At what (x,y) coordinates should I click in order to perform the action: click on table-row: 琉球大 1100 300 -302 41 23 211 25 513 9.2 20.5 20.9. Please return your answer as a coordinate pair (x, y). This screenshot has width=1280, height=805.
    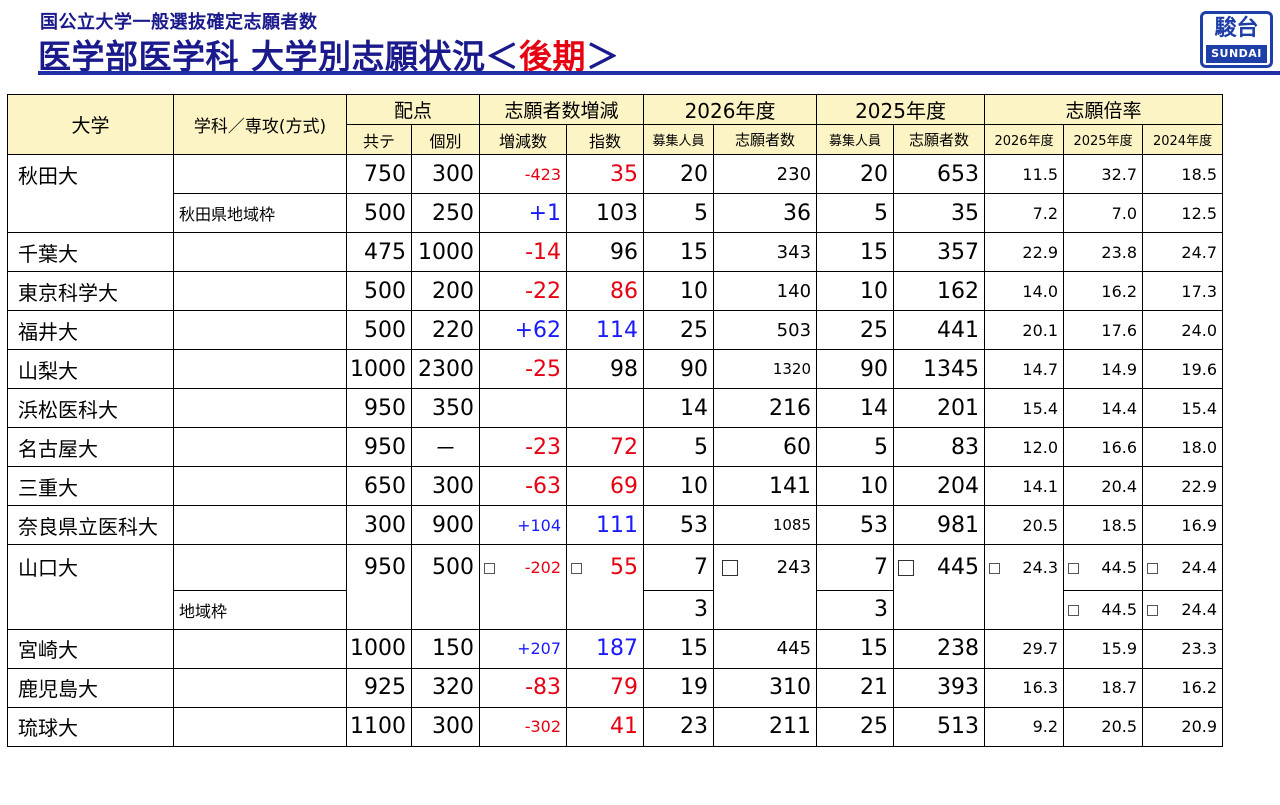
    Looking at the image, I should click on (615, 726).